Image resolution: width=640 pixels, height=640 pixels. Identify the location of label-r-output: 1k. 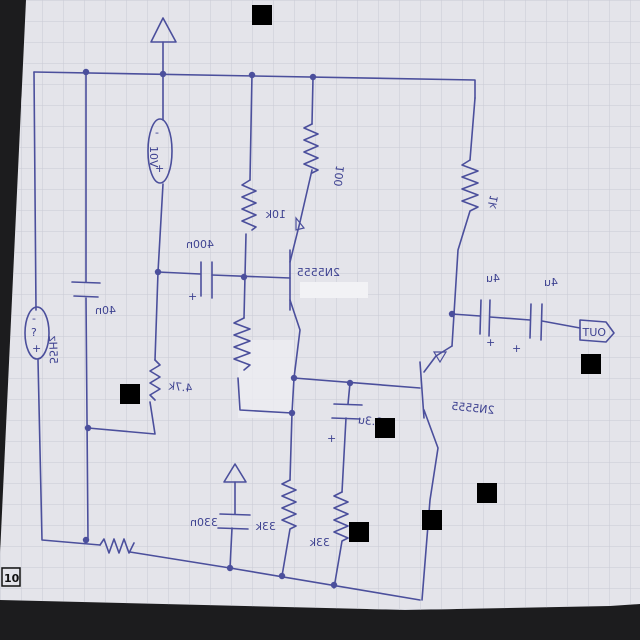
(493, 202).